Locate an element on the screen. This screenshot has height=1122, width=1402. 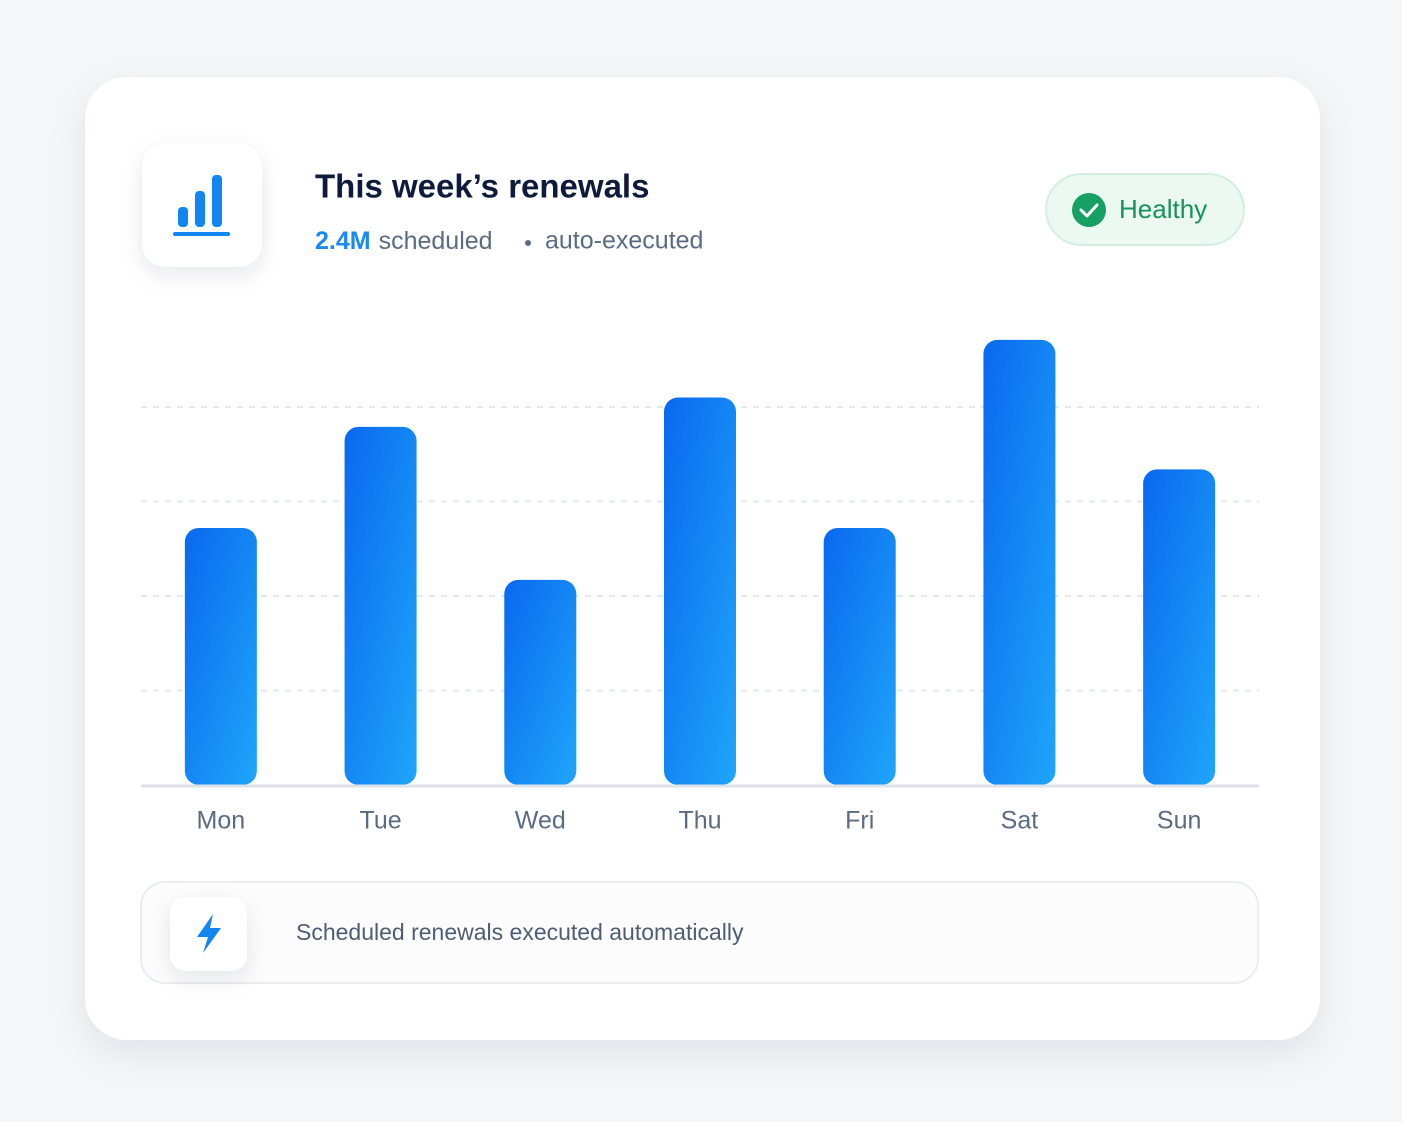
check is located at coordinates (1089, 210).